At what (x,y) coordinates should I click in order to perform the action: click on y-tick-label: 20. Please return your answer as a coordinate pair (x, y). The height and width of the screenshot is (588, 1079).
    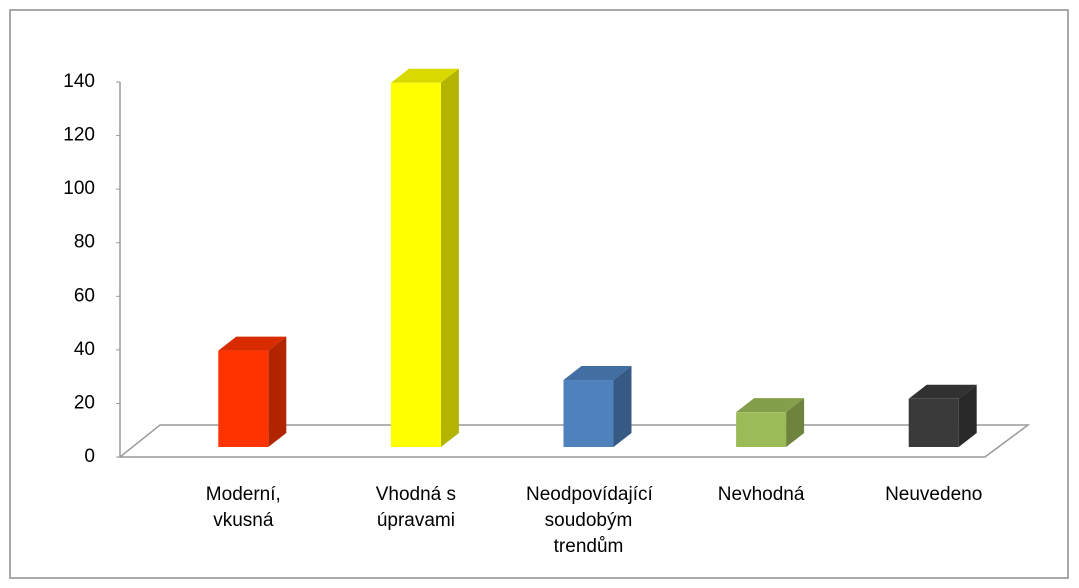
    Looking at the image, I should click on (84, 402).